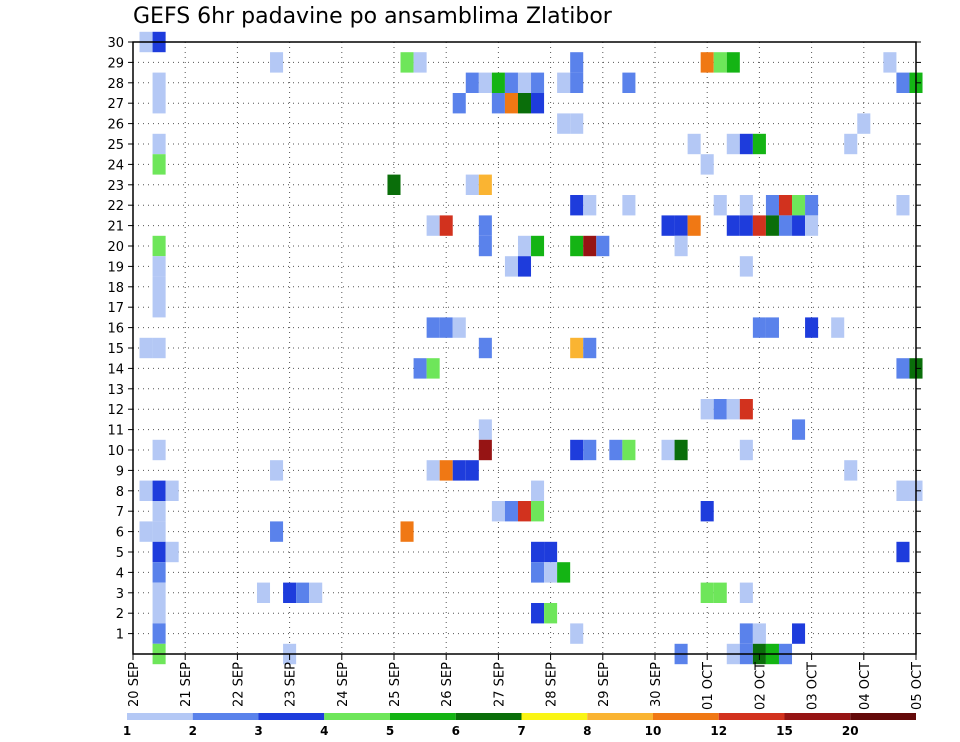 This screenshot has width=960, height=742. What do you see at coordinates (120, 533) in the screenshot?
I see `y-tick-label: 6` at bounding box center [120, 533].